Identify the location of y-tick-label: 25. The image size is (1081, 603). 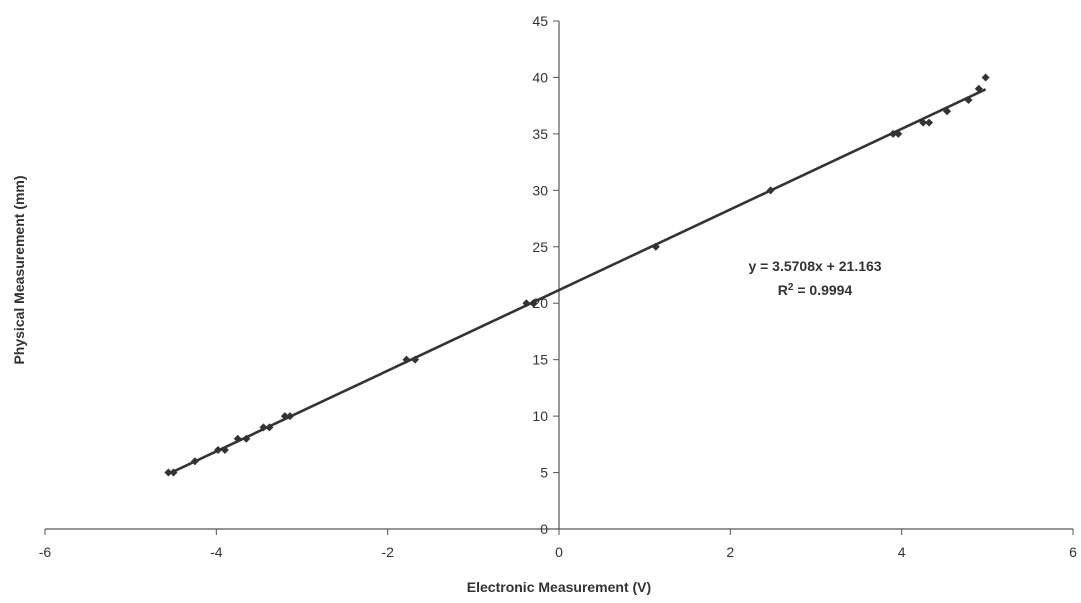
(540, 247).